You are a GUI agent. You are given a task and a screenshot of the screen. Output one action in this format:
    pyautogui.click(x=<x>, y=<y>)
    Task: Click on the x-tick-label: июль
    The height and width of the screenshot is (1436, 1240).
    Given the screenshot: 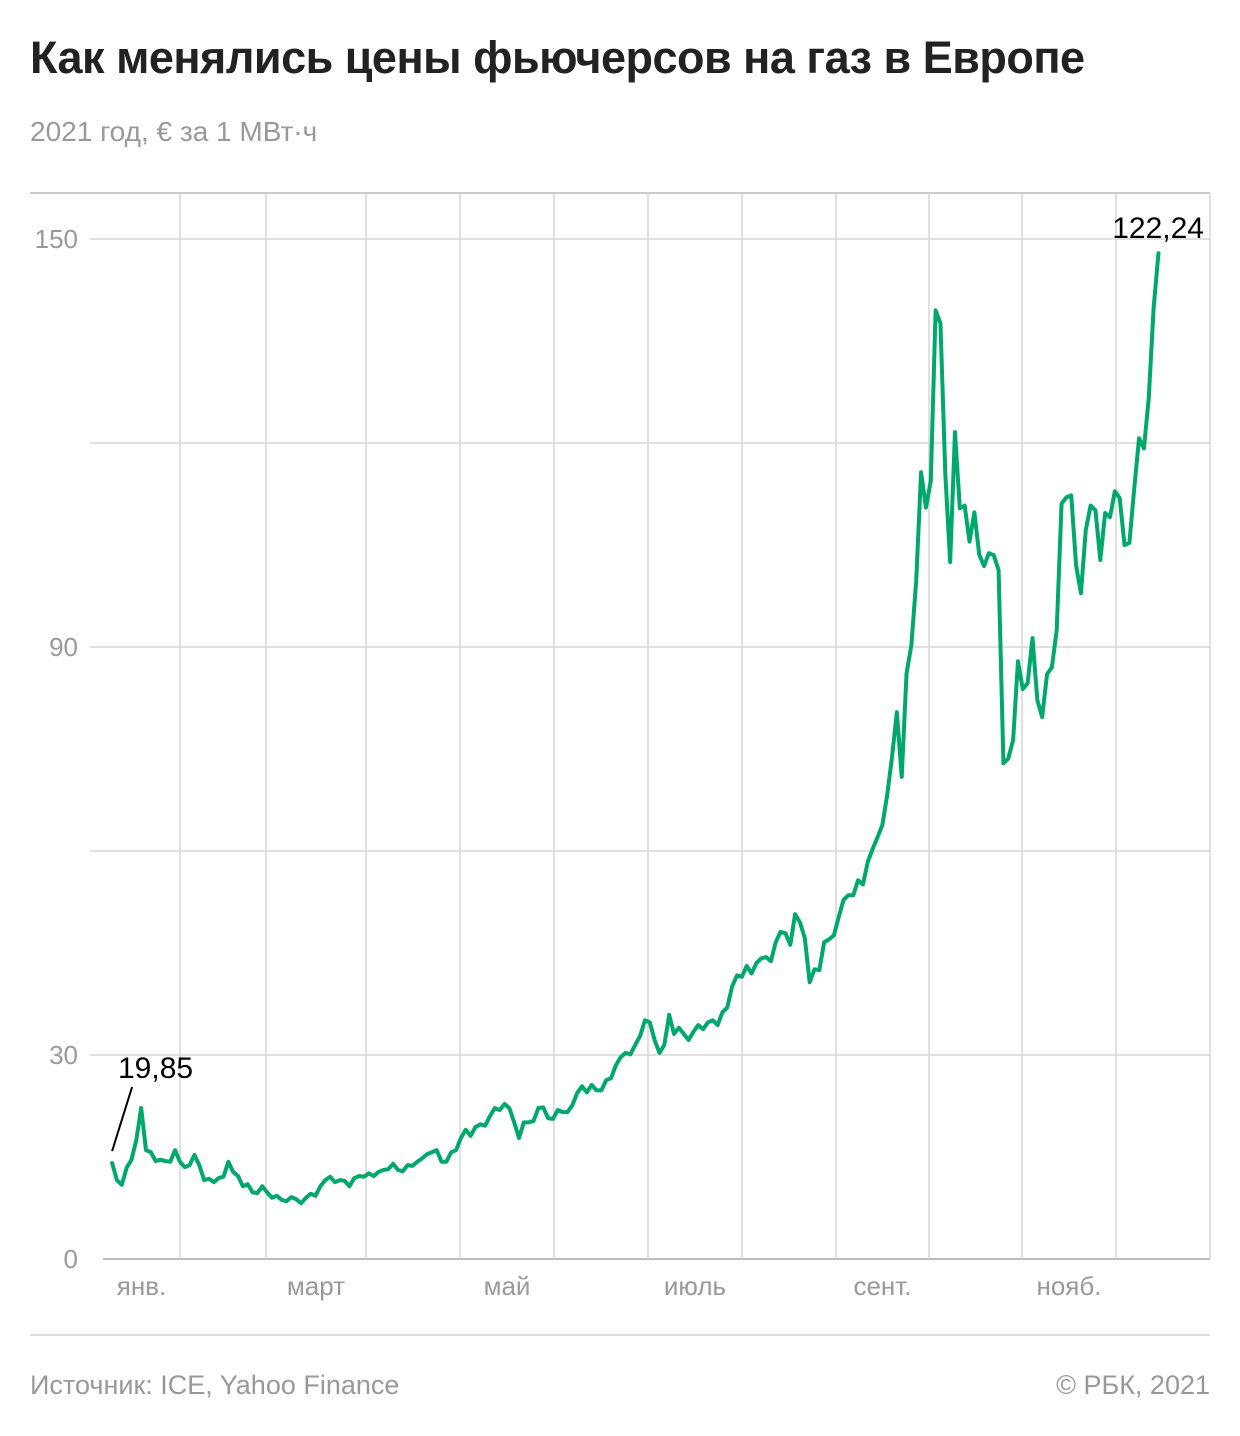 What is the action you would take?
    pyautogui.click(x=695, y=1286)
    